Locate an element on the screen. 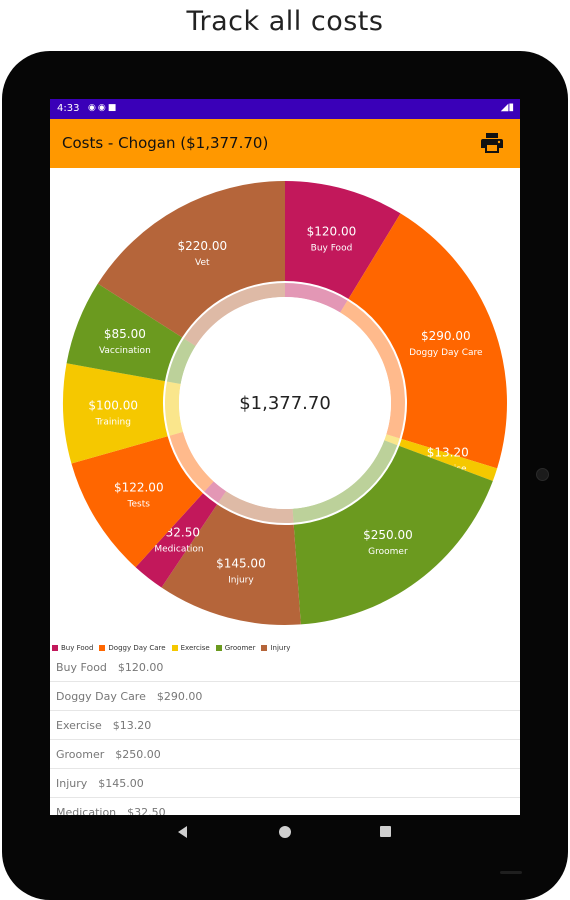 The image size is (570, 900). home-icon is located at coordinates (285, 832).